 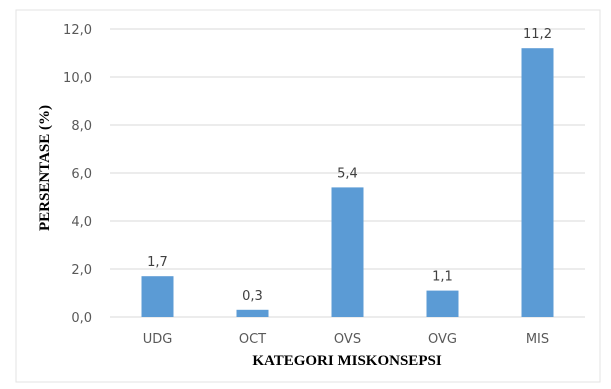 I want to click on x-axis-ticks: UDG OCT OVS OVG MIS, so click(x=346, y=339).